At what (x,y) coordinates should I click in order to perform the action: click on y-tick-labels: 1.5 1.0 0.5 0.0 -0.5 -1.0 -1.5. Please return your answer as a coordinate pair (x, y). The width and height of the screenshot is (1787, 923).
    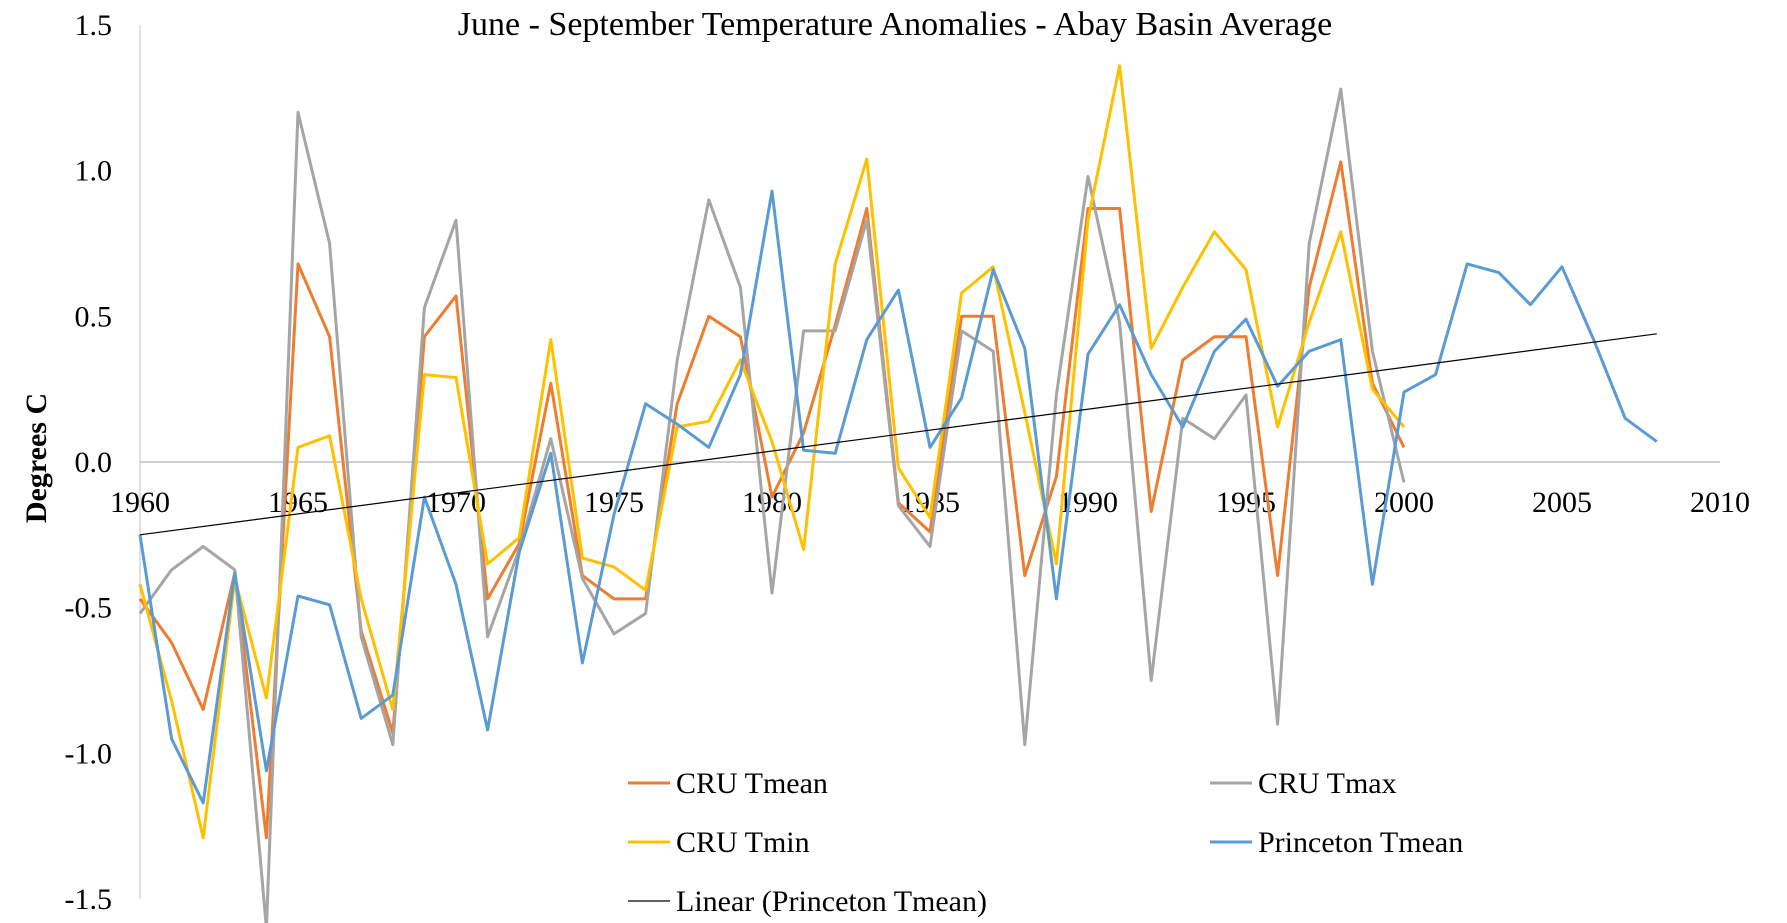
    Looking at the image, I should click on (89, 462).